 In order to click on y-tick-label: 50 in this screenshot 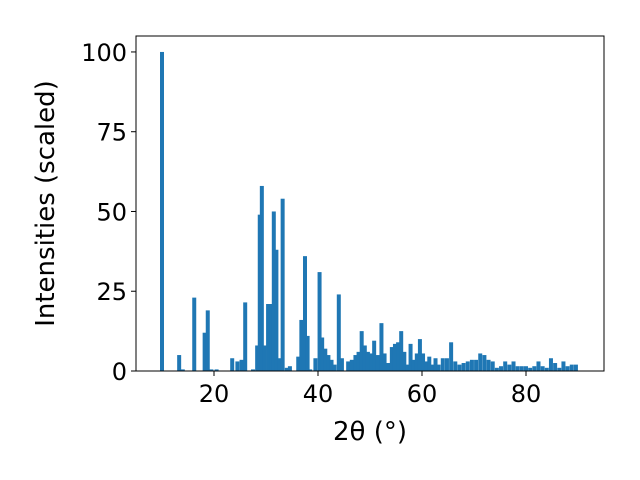, I will do `click(111, 212)`.